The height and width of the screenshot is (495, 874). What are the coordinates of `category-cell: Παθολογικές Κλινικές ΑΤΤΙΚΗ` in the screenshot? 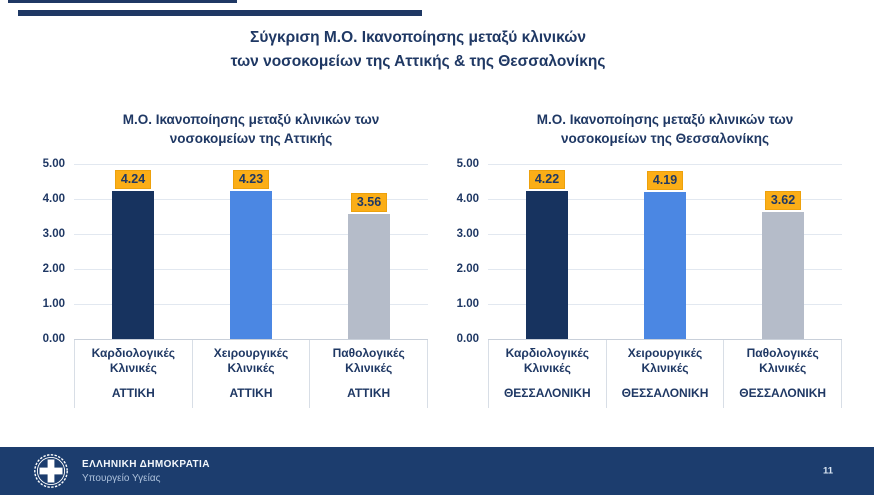 It's located at (369, 374).